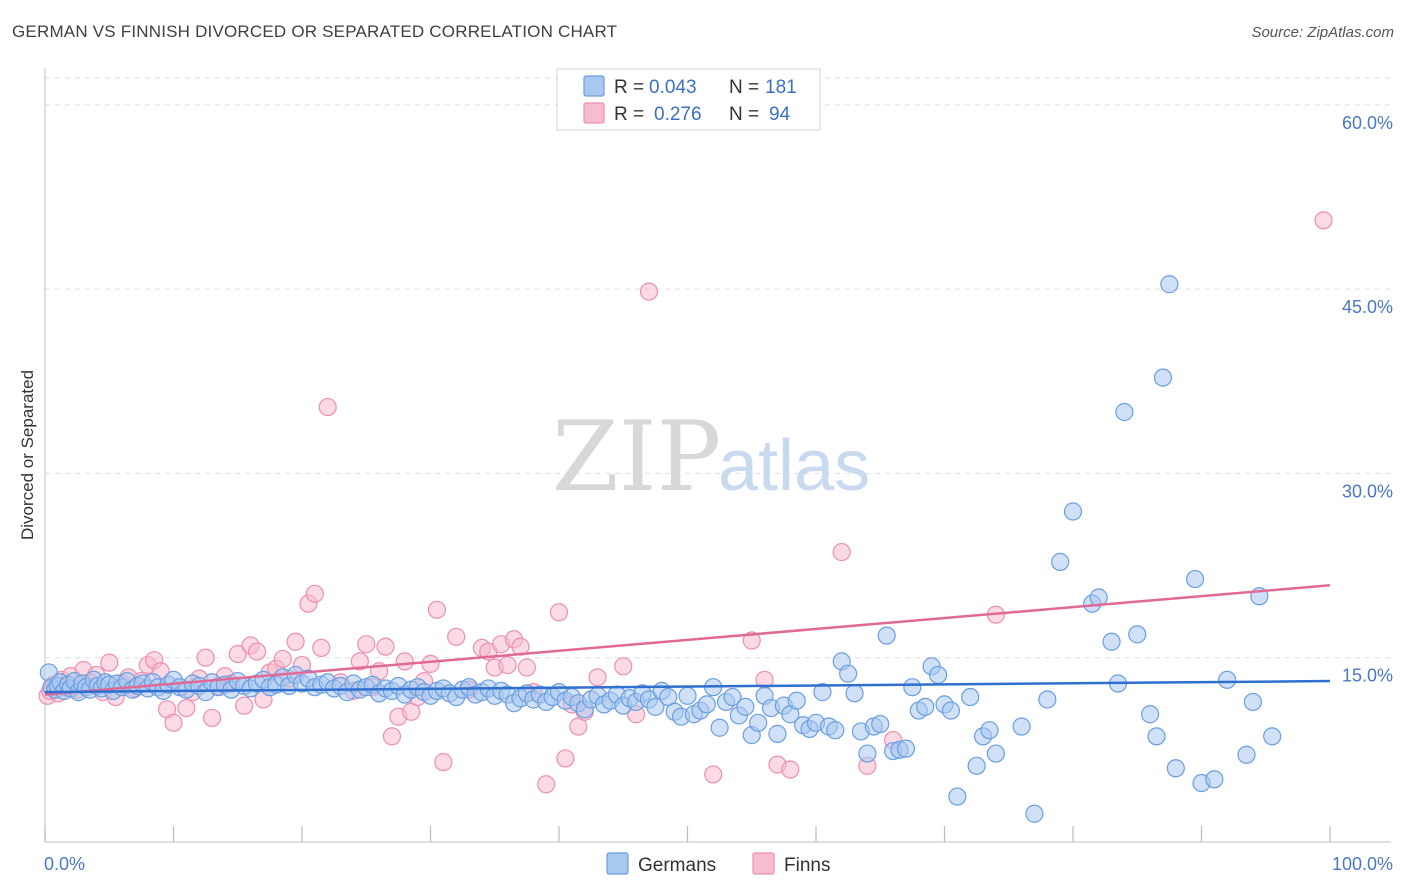 The width and height of the screenshot is (1406, 892). I want to click on y-axis-title: Divorced or Separated, so click(27, 455).